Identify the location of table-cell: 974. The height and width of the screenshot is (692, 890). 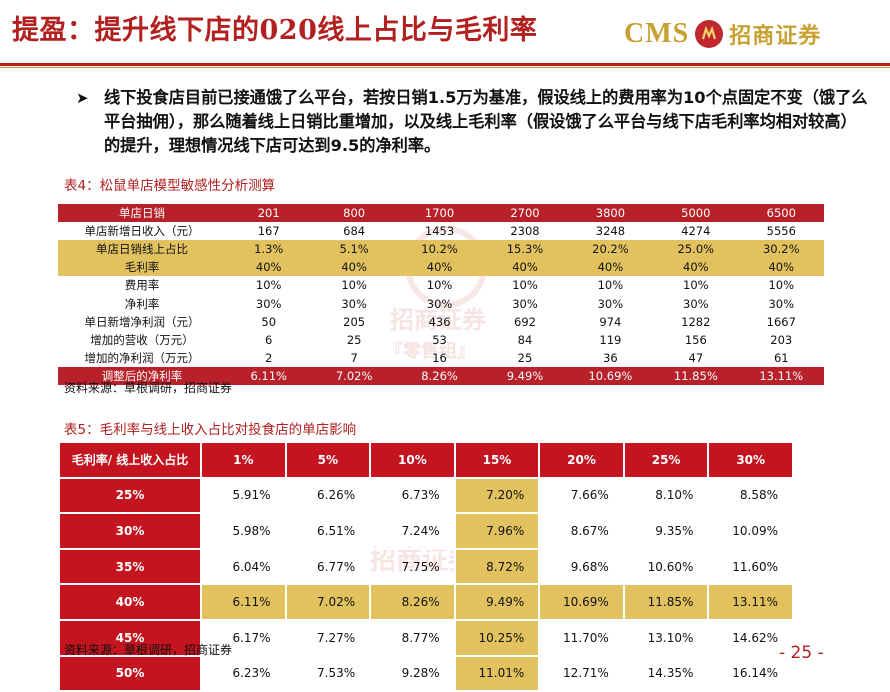
(610, 321).